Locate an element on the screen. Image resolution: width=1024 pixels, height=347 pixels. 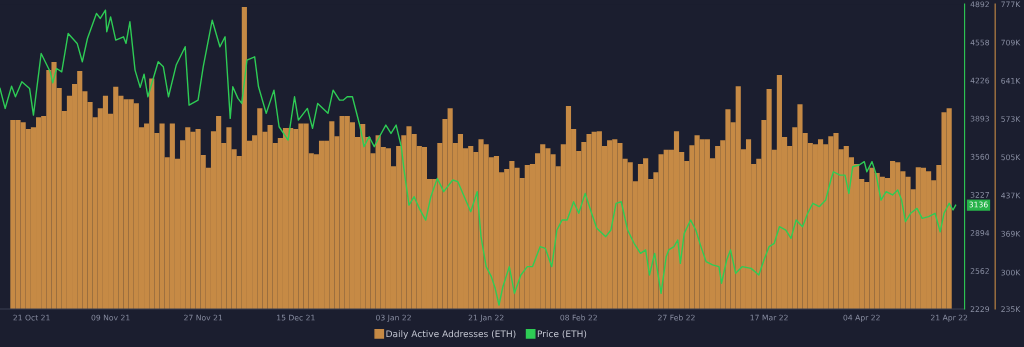
legend-label: Daily Active Addresses (ETH) is located at coordinates (451, 334).